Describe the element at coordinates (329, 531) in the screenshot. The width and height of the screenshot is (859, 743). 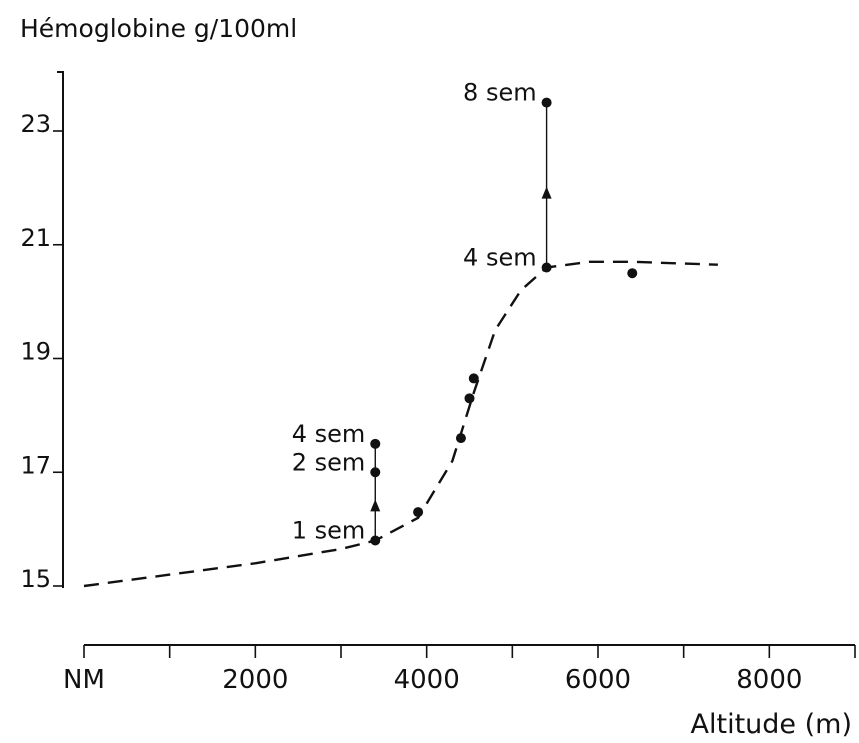
I see `point-label: 1 sem` at that location.